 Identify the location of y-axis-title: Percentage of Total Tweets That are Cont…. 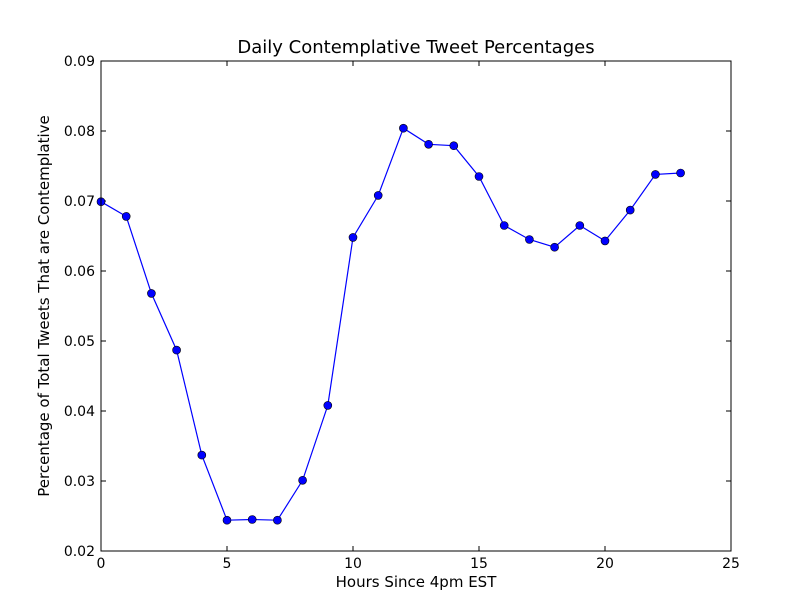
(44, 306).